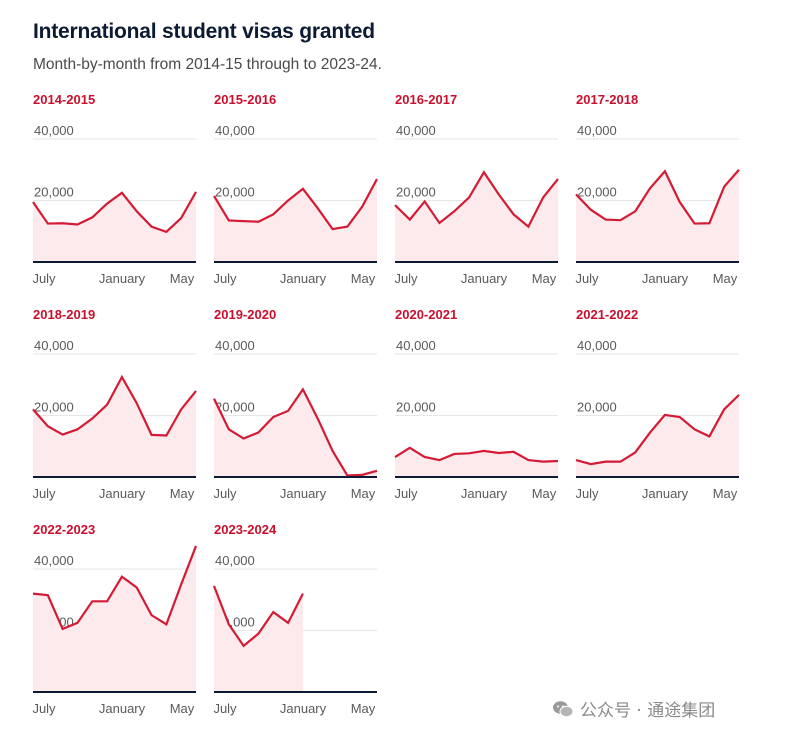 The height and width of the screenshot is (738, 793). What do you see at coordinates (204, 31) in the screenshot?
I see `page-title: International student visas granted` at bounding box center [204, 31].